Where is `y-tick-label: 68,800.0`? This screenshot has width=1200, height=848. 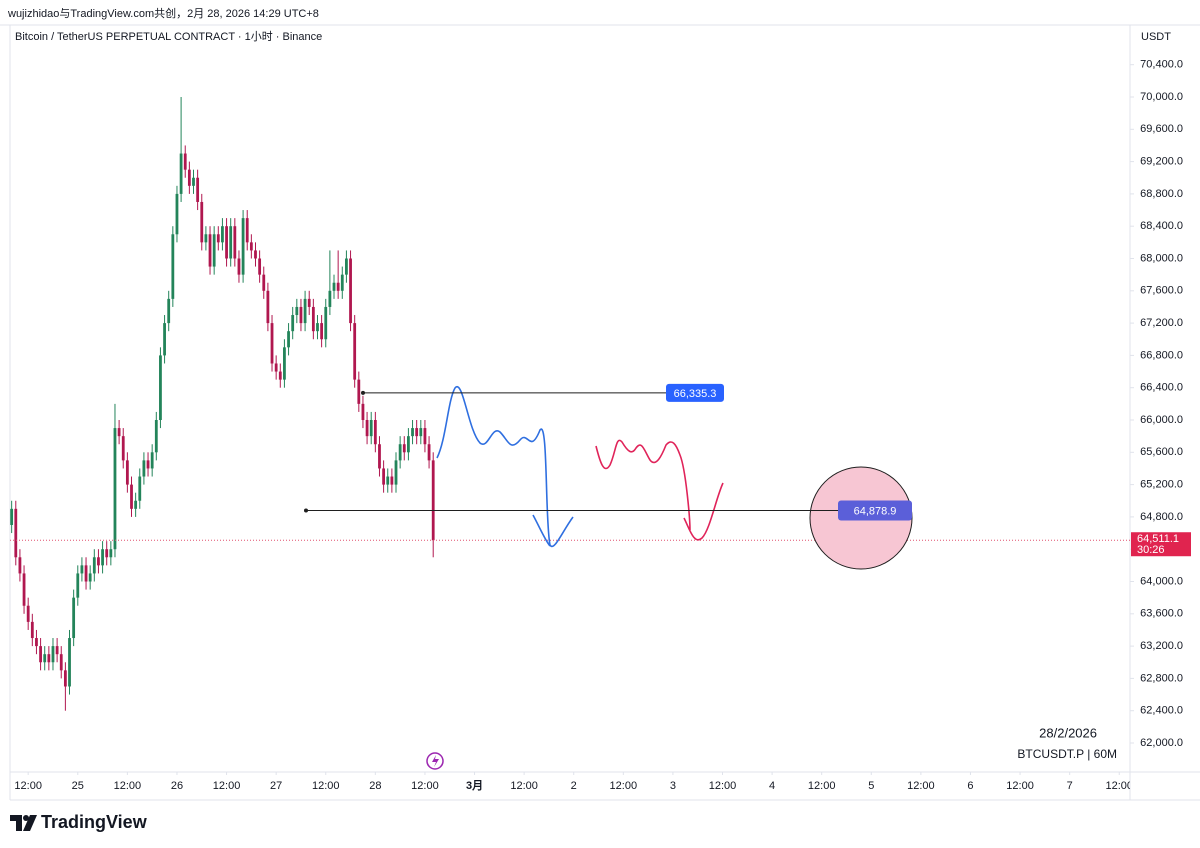
y-tick-label: 68,800.0 is located at coordinates (1161, 194).